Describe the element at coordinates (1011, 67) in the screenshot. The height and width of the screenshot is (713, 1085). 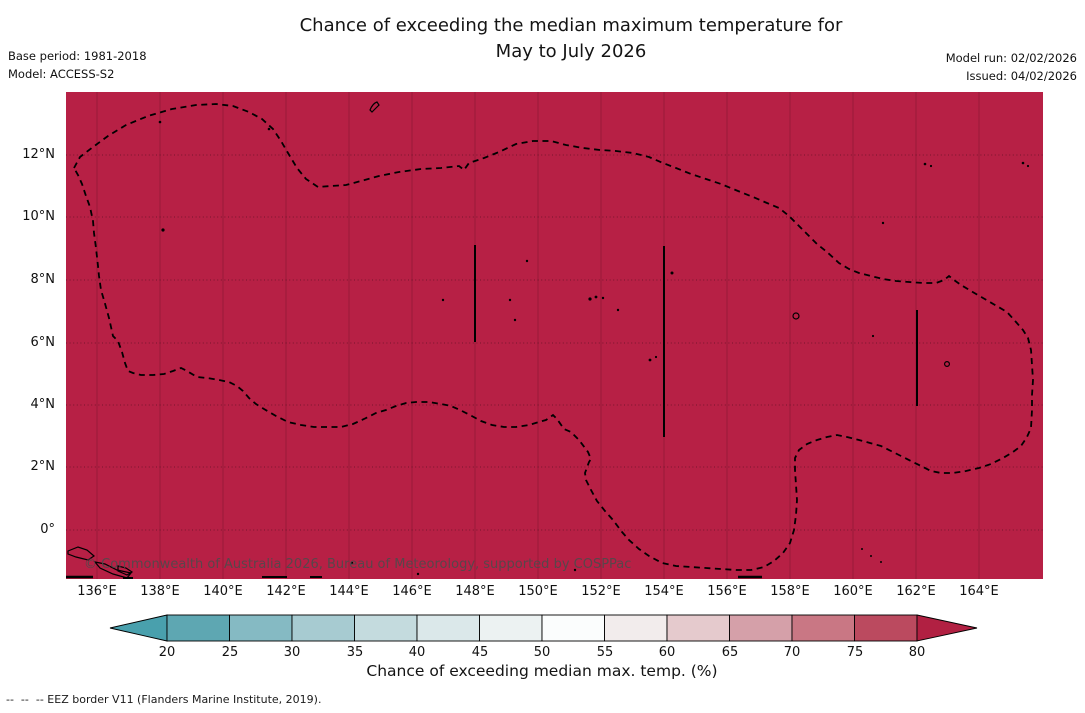
I see `run-info: Model run: 02/02/2026 Issued: 04/02/2026` at that location.